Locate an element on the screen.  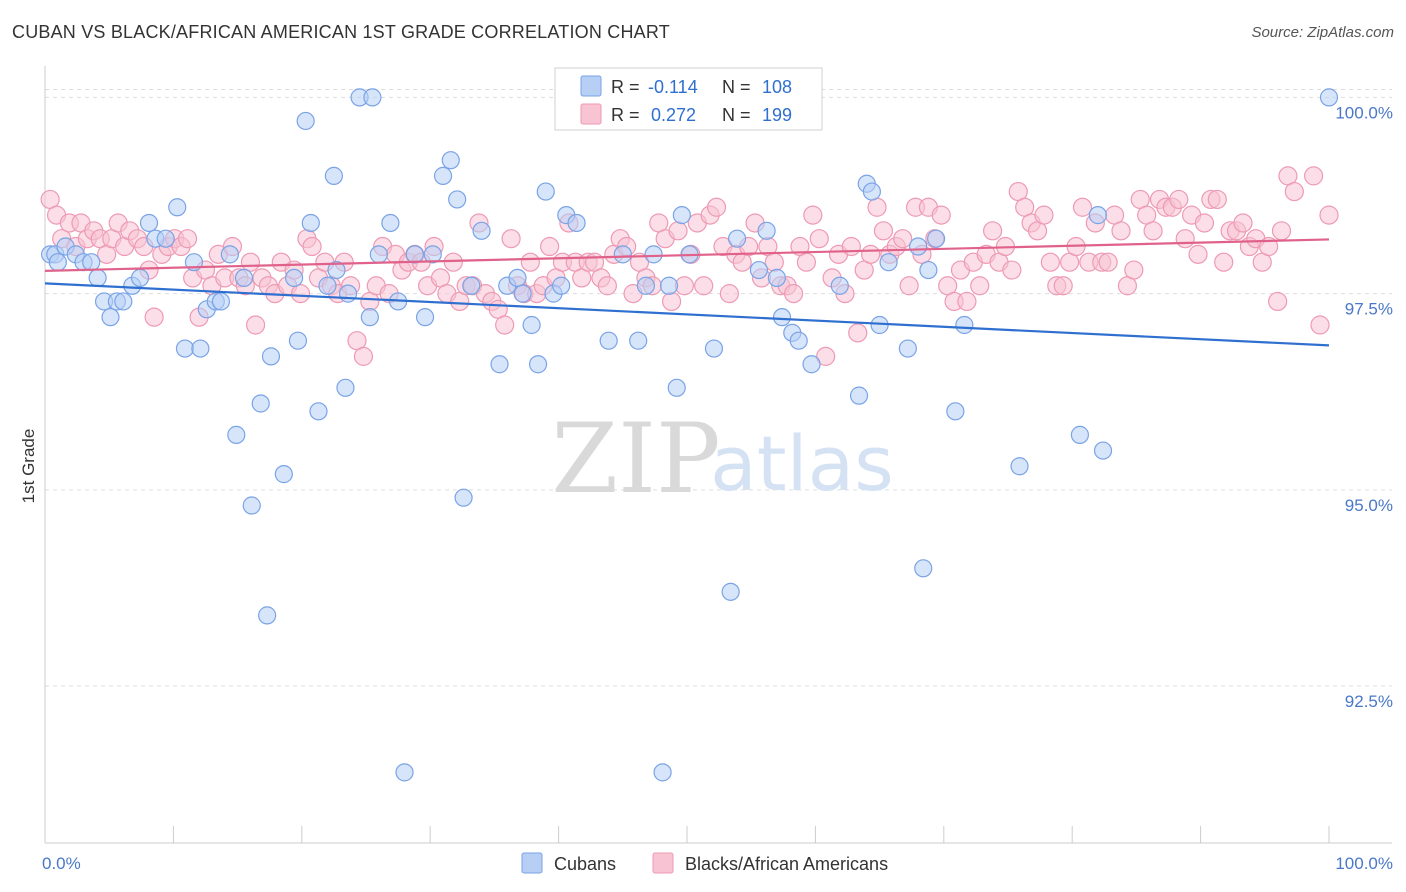
legend-bottom-swatch-cubans is located at coordinates (532, 863).